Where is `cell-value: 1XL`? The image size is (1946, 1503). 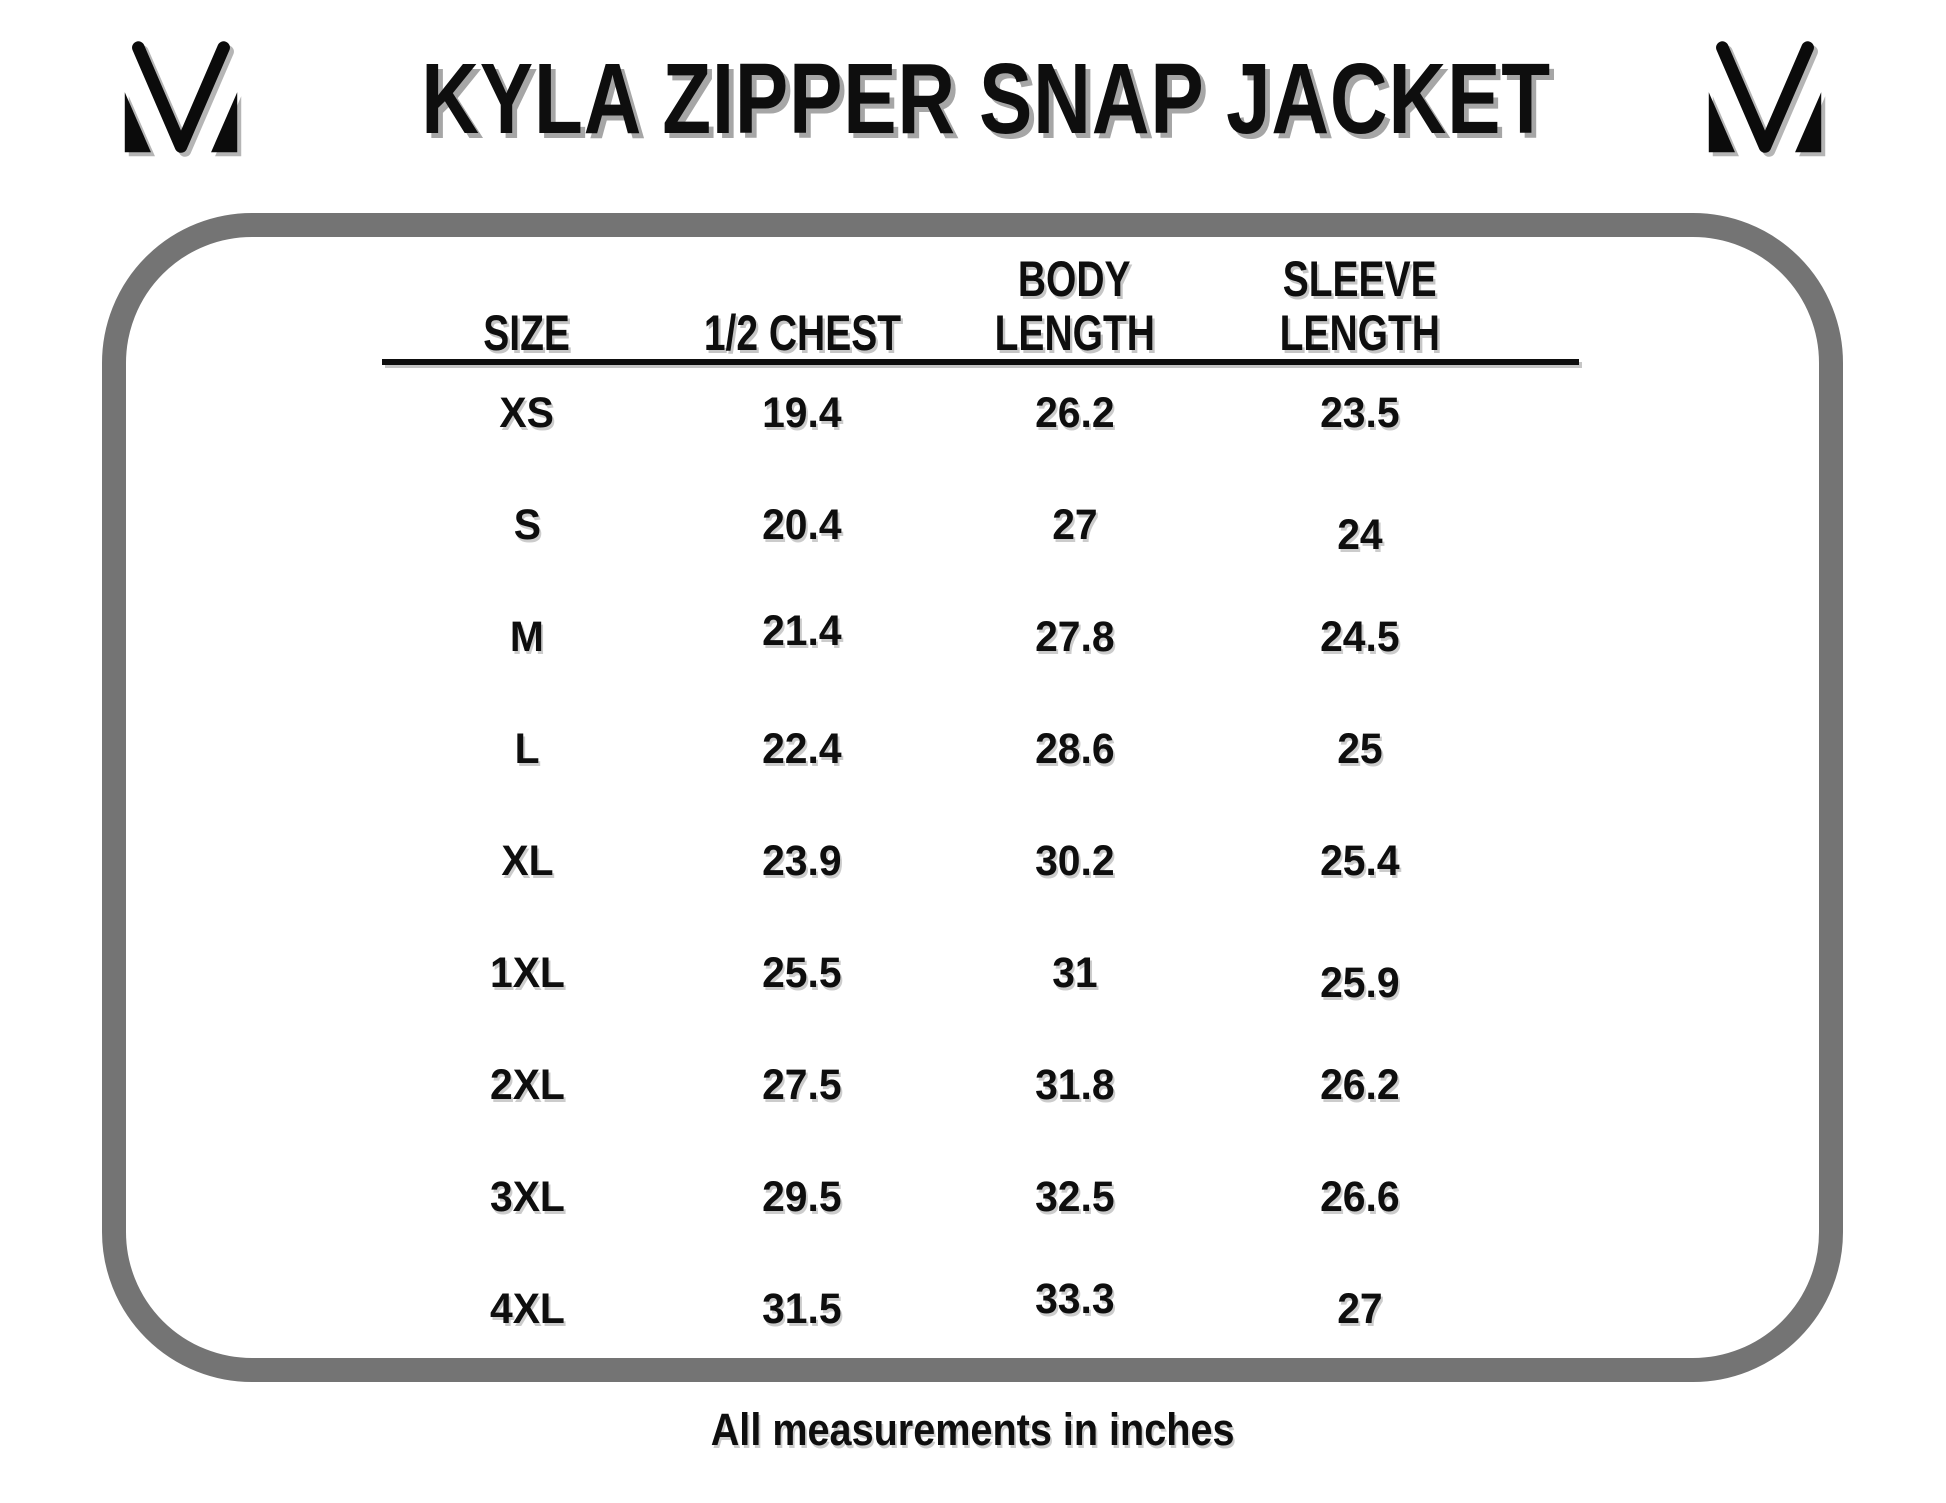
cell-value: 1XL is located at coordinates (527, 972).